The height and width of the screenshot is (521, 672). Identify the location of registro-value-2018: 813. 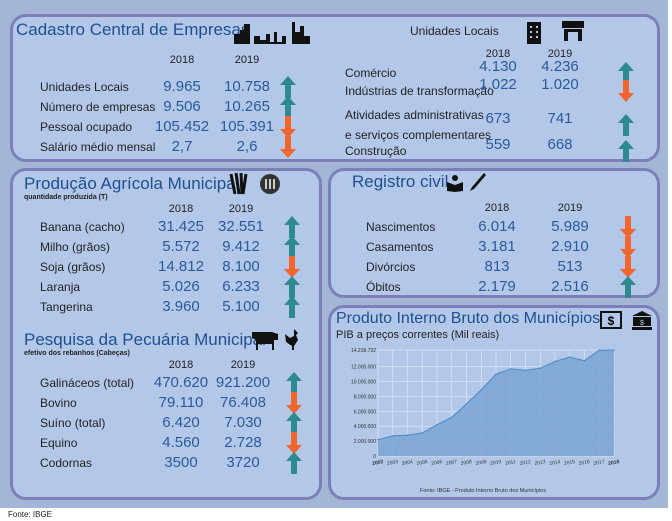
(497, 266).